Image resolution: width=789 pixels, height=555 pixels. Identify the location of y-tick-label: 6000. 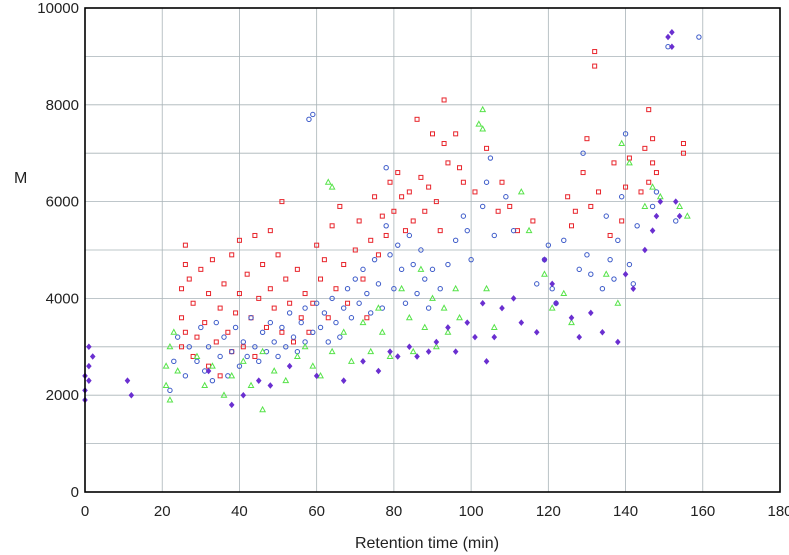
(62, 202).